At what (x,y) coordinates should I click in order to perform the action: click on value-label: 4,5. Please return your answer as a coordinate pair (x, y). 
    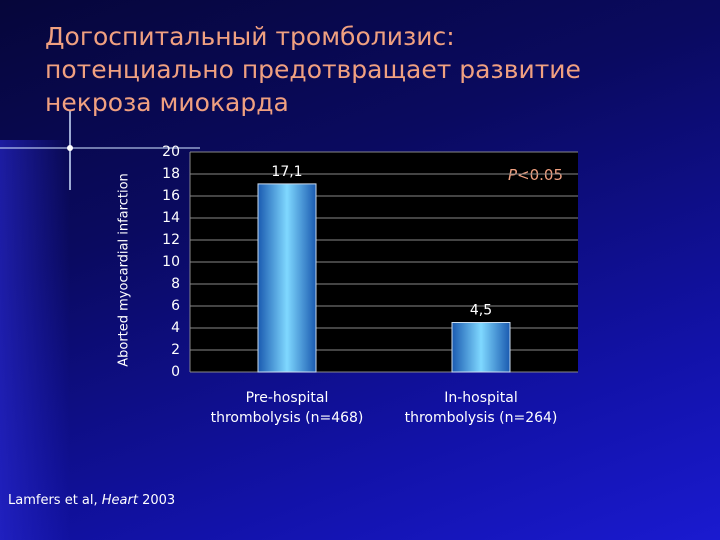
    Looking at the image, I should click on (481, 311).